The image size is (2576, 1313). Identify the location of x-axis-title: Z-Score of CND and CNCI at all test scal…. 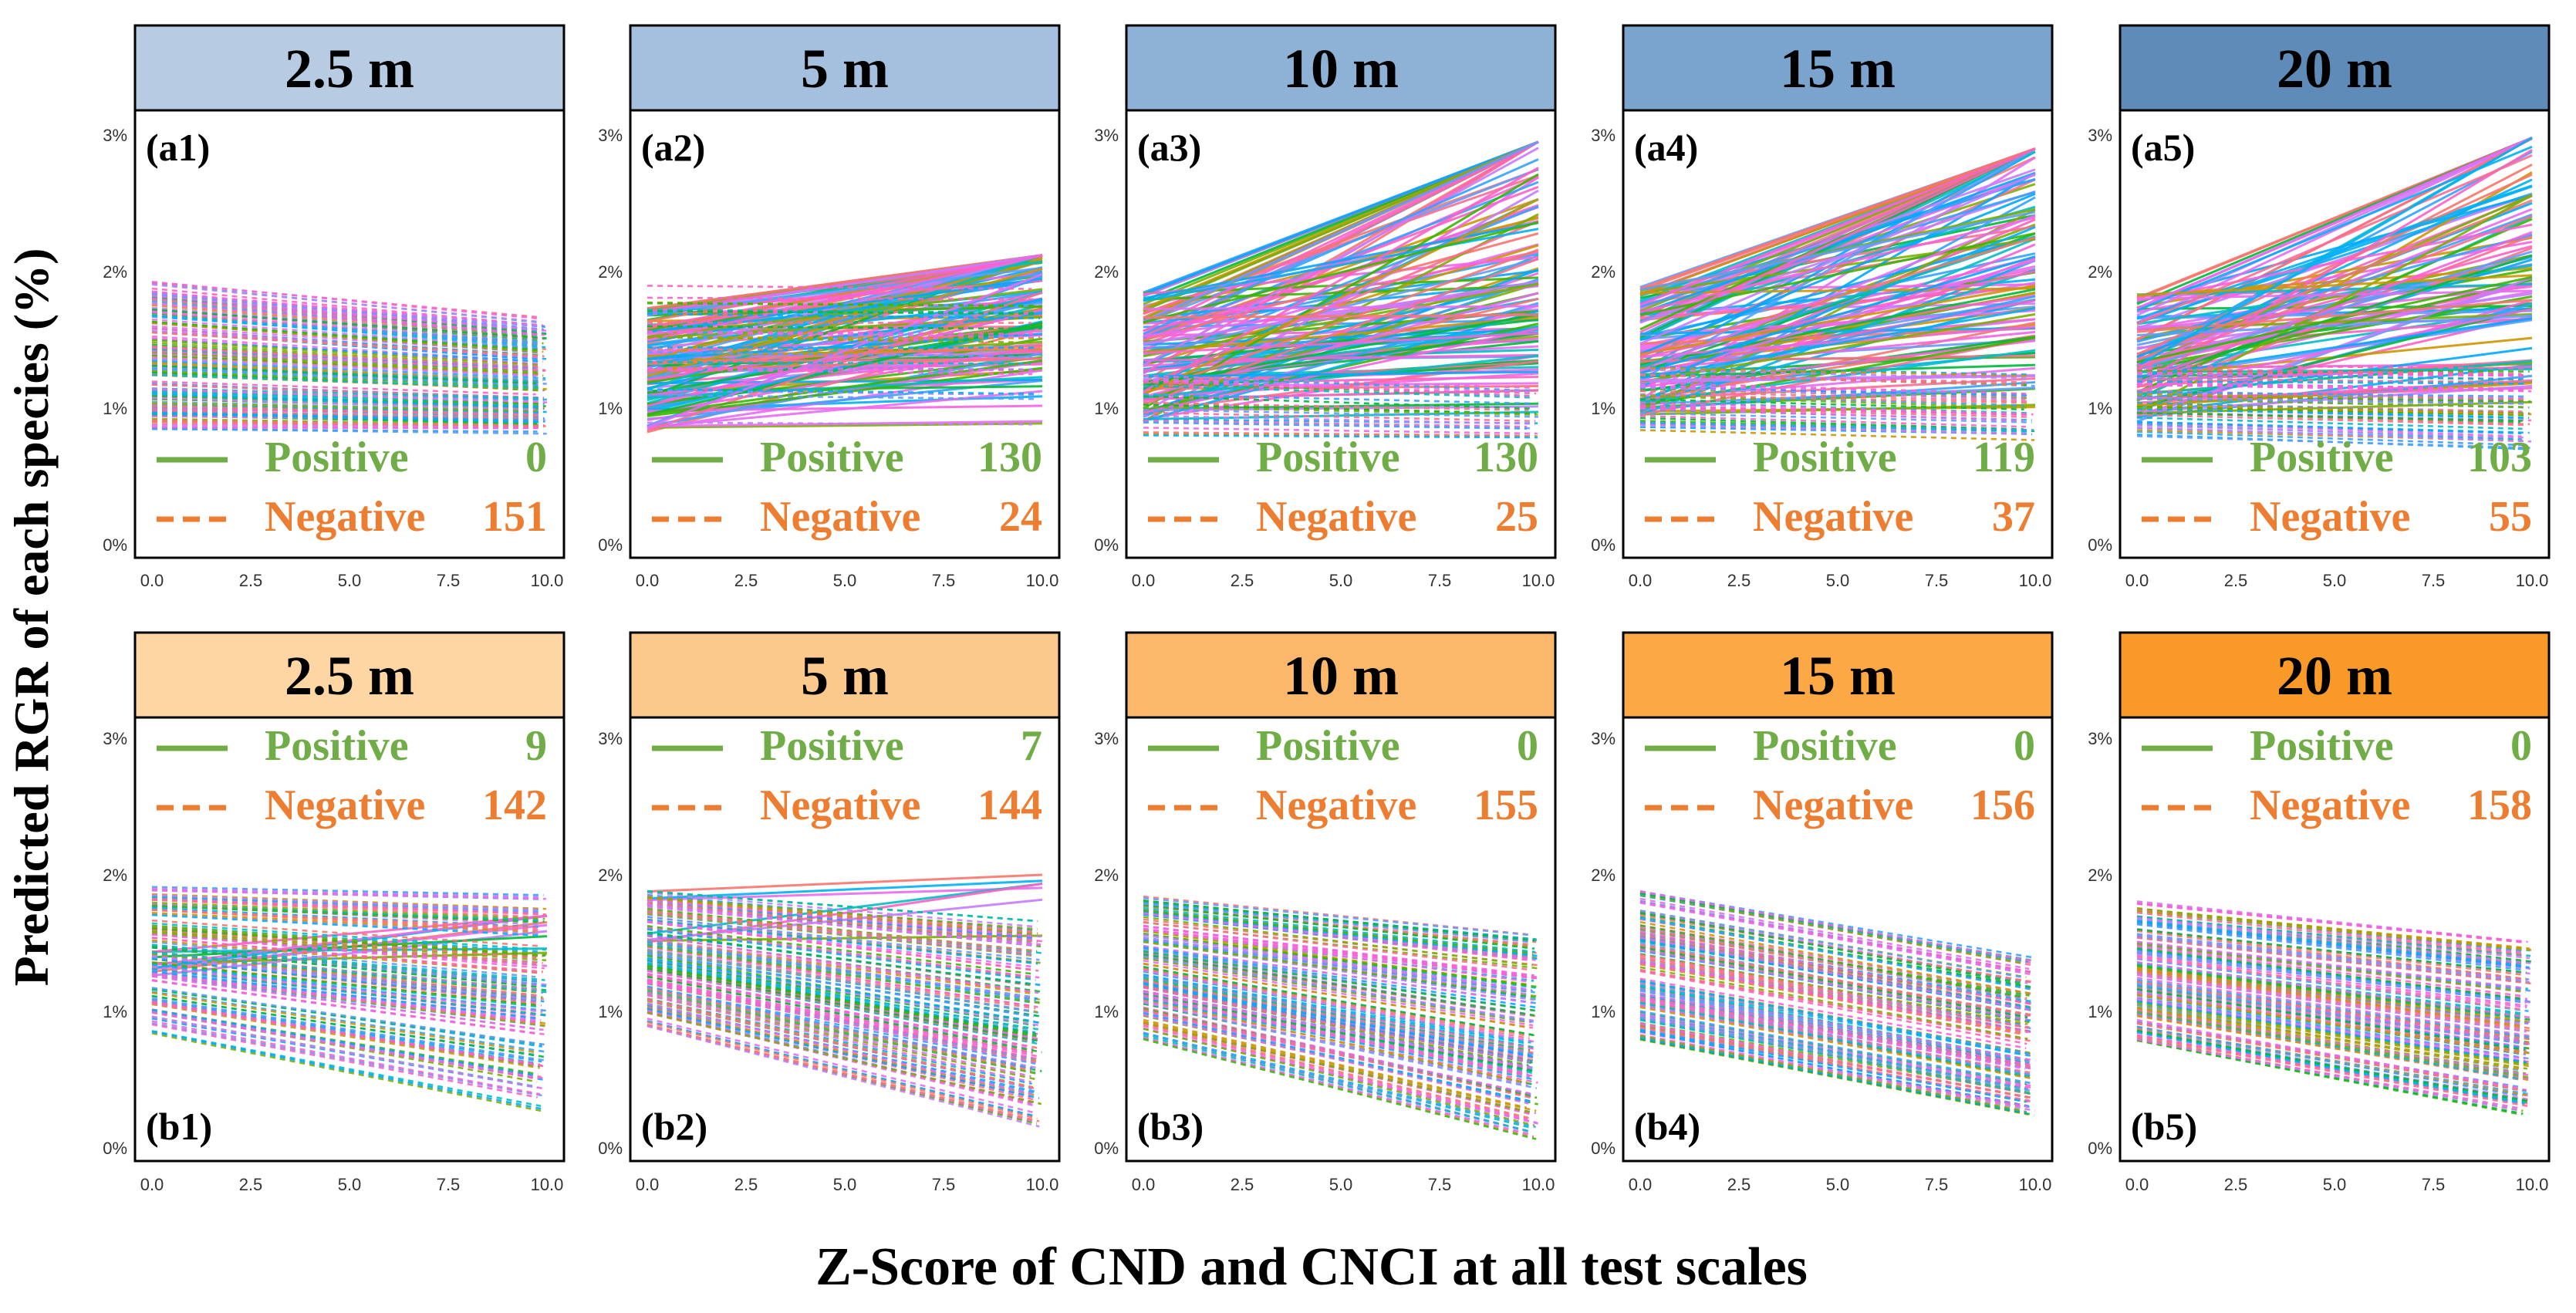
(1311, 1267).